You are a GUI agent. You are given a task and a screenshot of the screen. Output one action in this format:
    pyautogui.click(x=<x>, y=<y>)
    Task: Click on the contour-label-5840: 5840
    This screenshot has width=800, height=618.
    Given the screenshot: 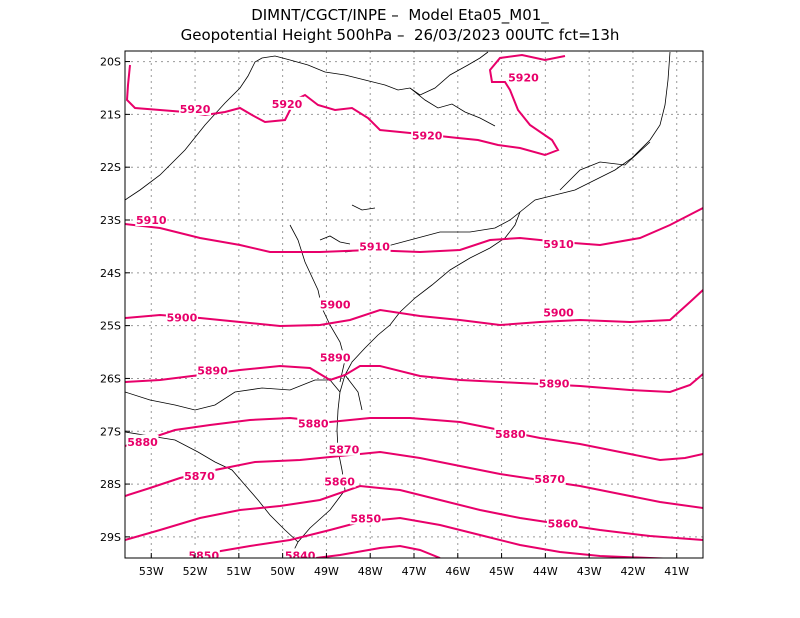 What is the action you would take?
    pyautogui.click(x=300, y=555)
    